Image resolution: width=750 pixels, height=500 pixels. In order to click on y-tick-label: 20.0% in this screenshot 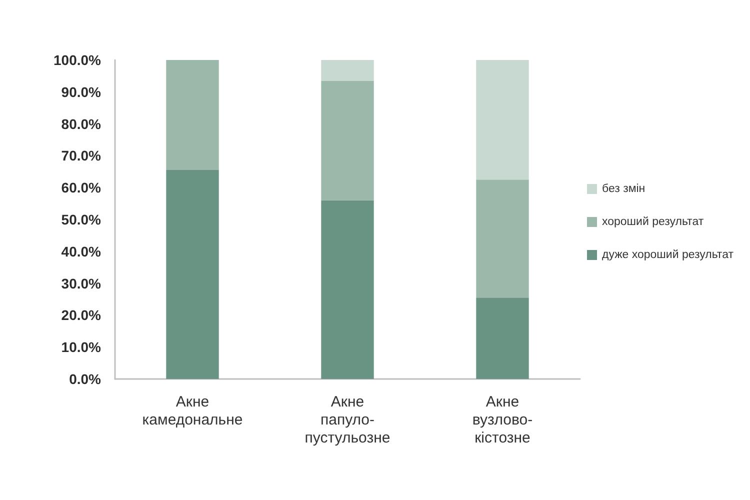, I will do `click(81, 315)`.